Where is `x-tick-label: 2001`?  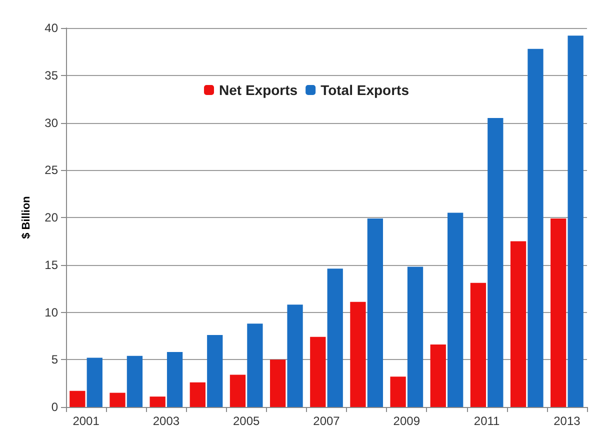 x-tick-label: 2001 is located at coordinates (86, 421).